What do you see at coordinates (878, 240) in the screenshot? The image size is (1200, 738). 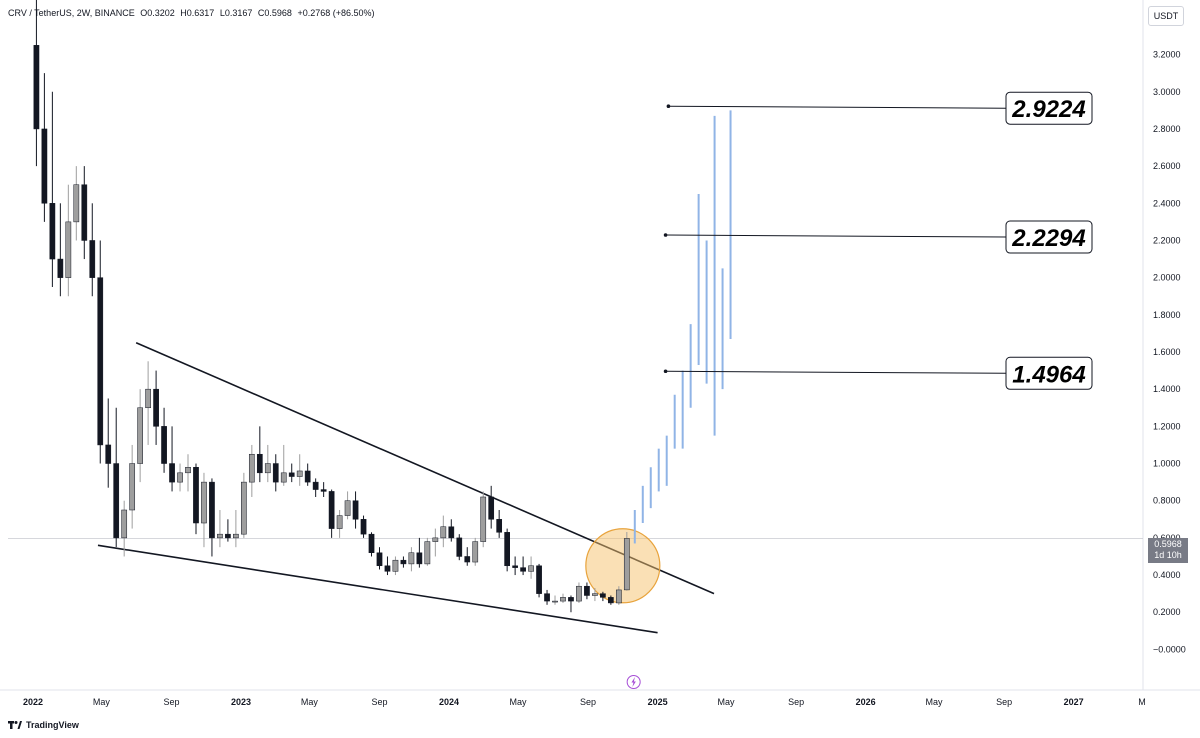 I see `price-levels: 2.9224 2.2294 1.4964` at bounding box center [878, 240].